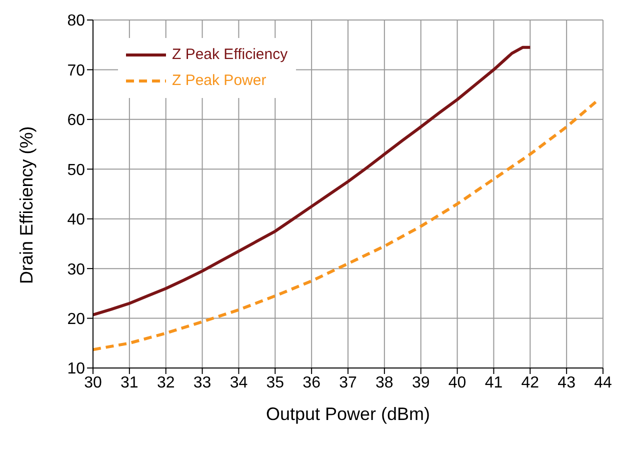 The height and width of the screenshot is (453, 631). Describe the element at coordinates (76, 170) in the screenshot. I see `y-tick-label: 50` at that location.